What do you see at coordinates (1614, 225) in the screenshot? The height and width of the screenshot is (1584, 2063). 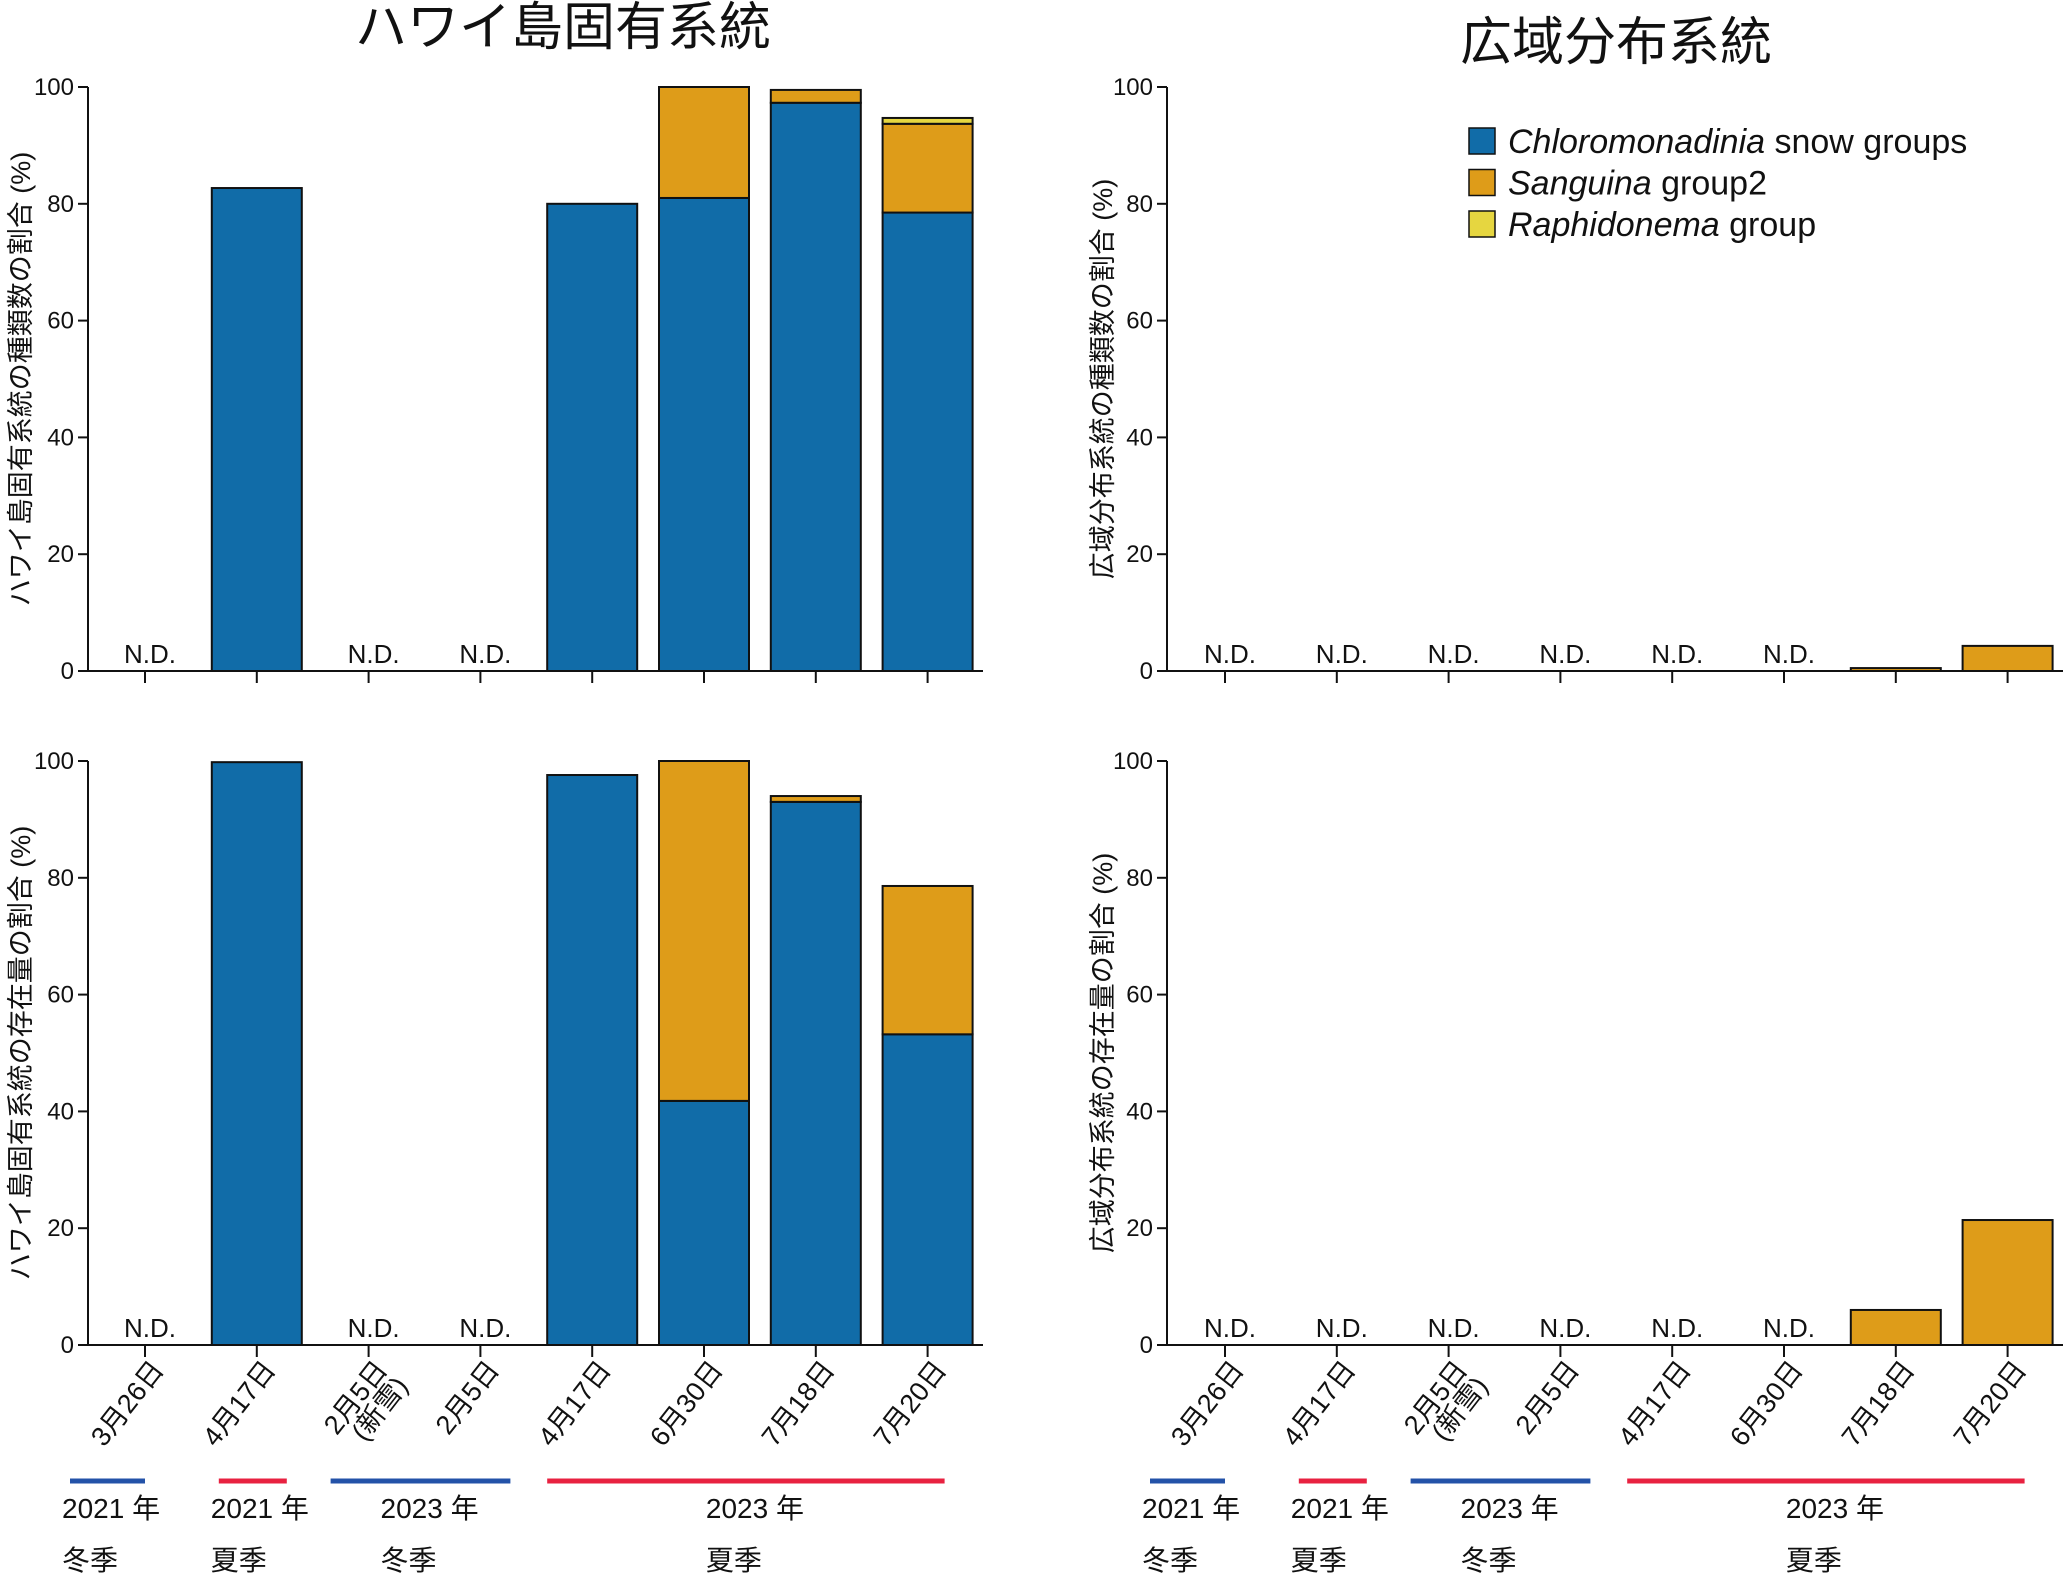 I see `legend-label-italic: Raphidonema` at bounding box center [1614, 225].